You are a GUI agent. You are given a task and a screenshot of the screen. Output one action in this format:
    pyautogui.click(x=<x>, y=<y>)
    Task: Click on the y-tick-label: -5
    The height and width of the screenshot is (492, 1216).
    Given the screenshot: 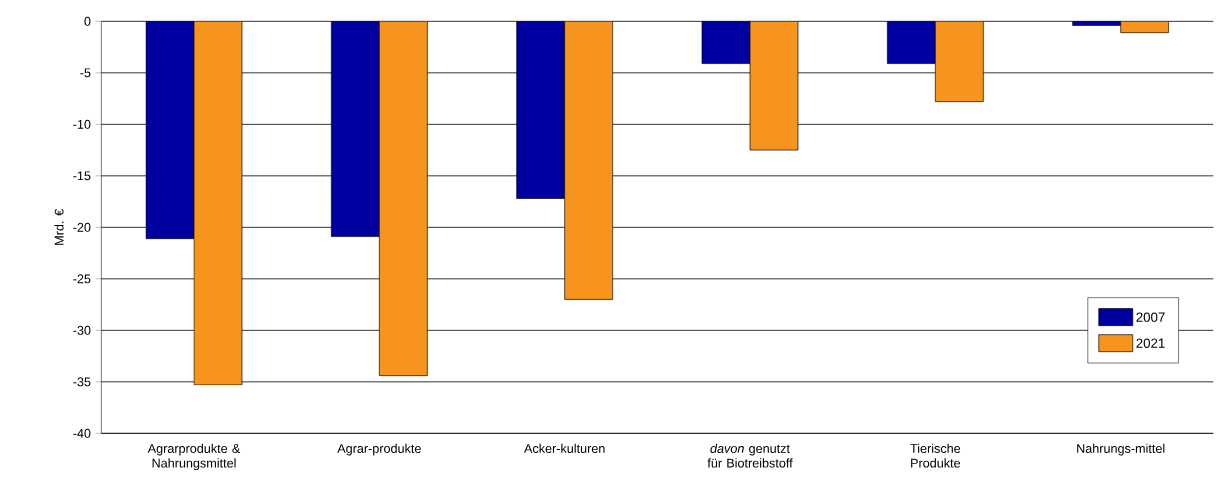 What is the action you would take?
    pyautogui.click(x=85, y=73)
    